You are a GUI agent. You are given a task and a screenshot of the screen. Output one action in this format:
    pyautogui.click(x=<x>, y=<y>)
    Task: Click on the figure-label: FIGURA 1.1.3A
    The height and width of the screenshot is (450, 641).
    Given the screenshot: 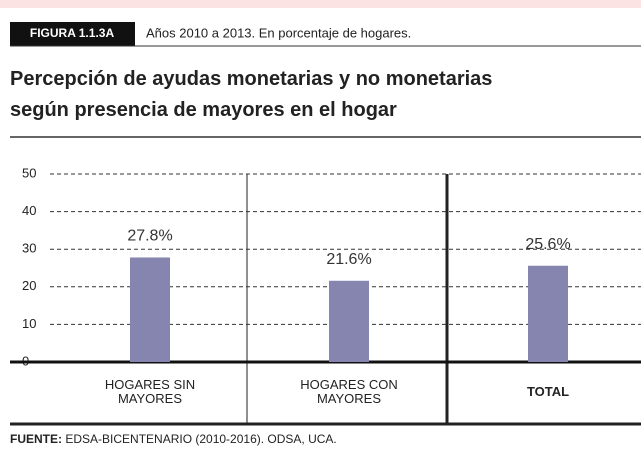 What is the action you would take?
    pyautogui.click(x=72, y=33)
    